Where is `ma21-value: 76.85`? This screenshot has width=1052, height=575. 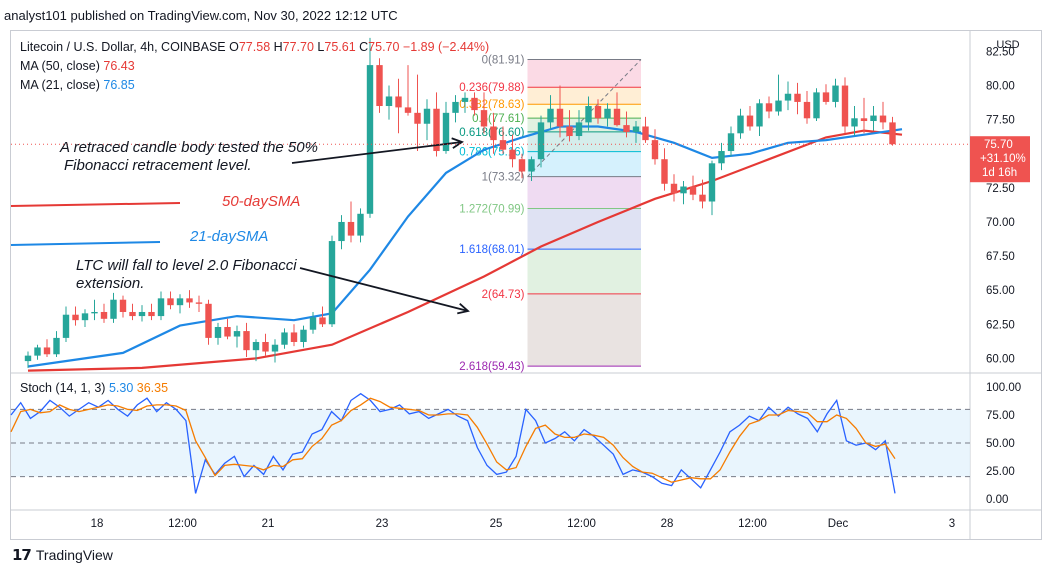
ma21-value: 76.85 is located at coordinates (119, 85).